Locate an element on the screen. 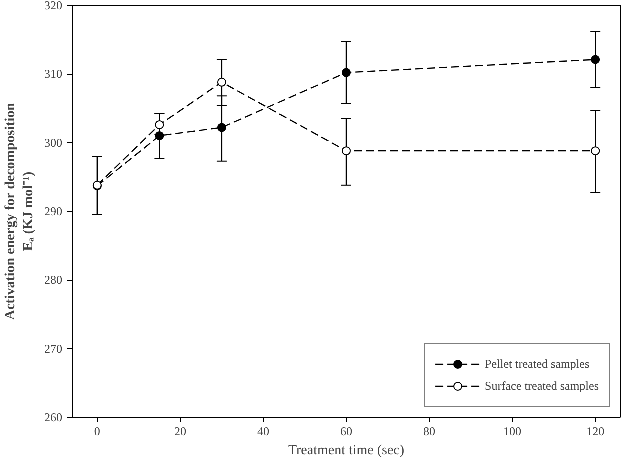 Image resolution: width=632 pixels, height=461 pixels. x-tick-label: 60 is located at coordinates (346, 431).